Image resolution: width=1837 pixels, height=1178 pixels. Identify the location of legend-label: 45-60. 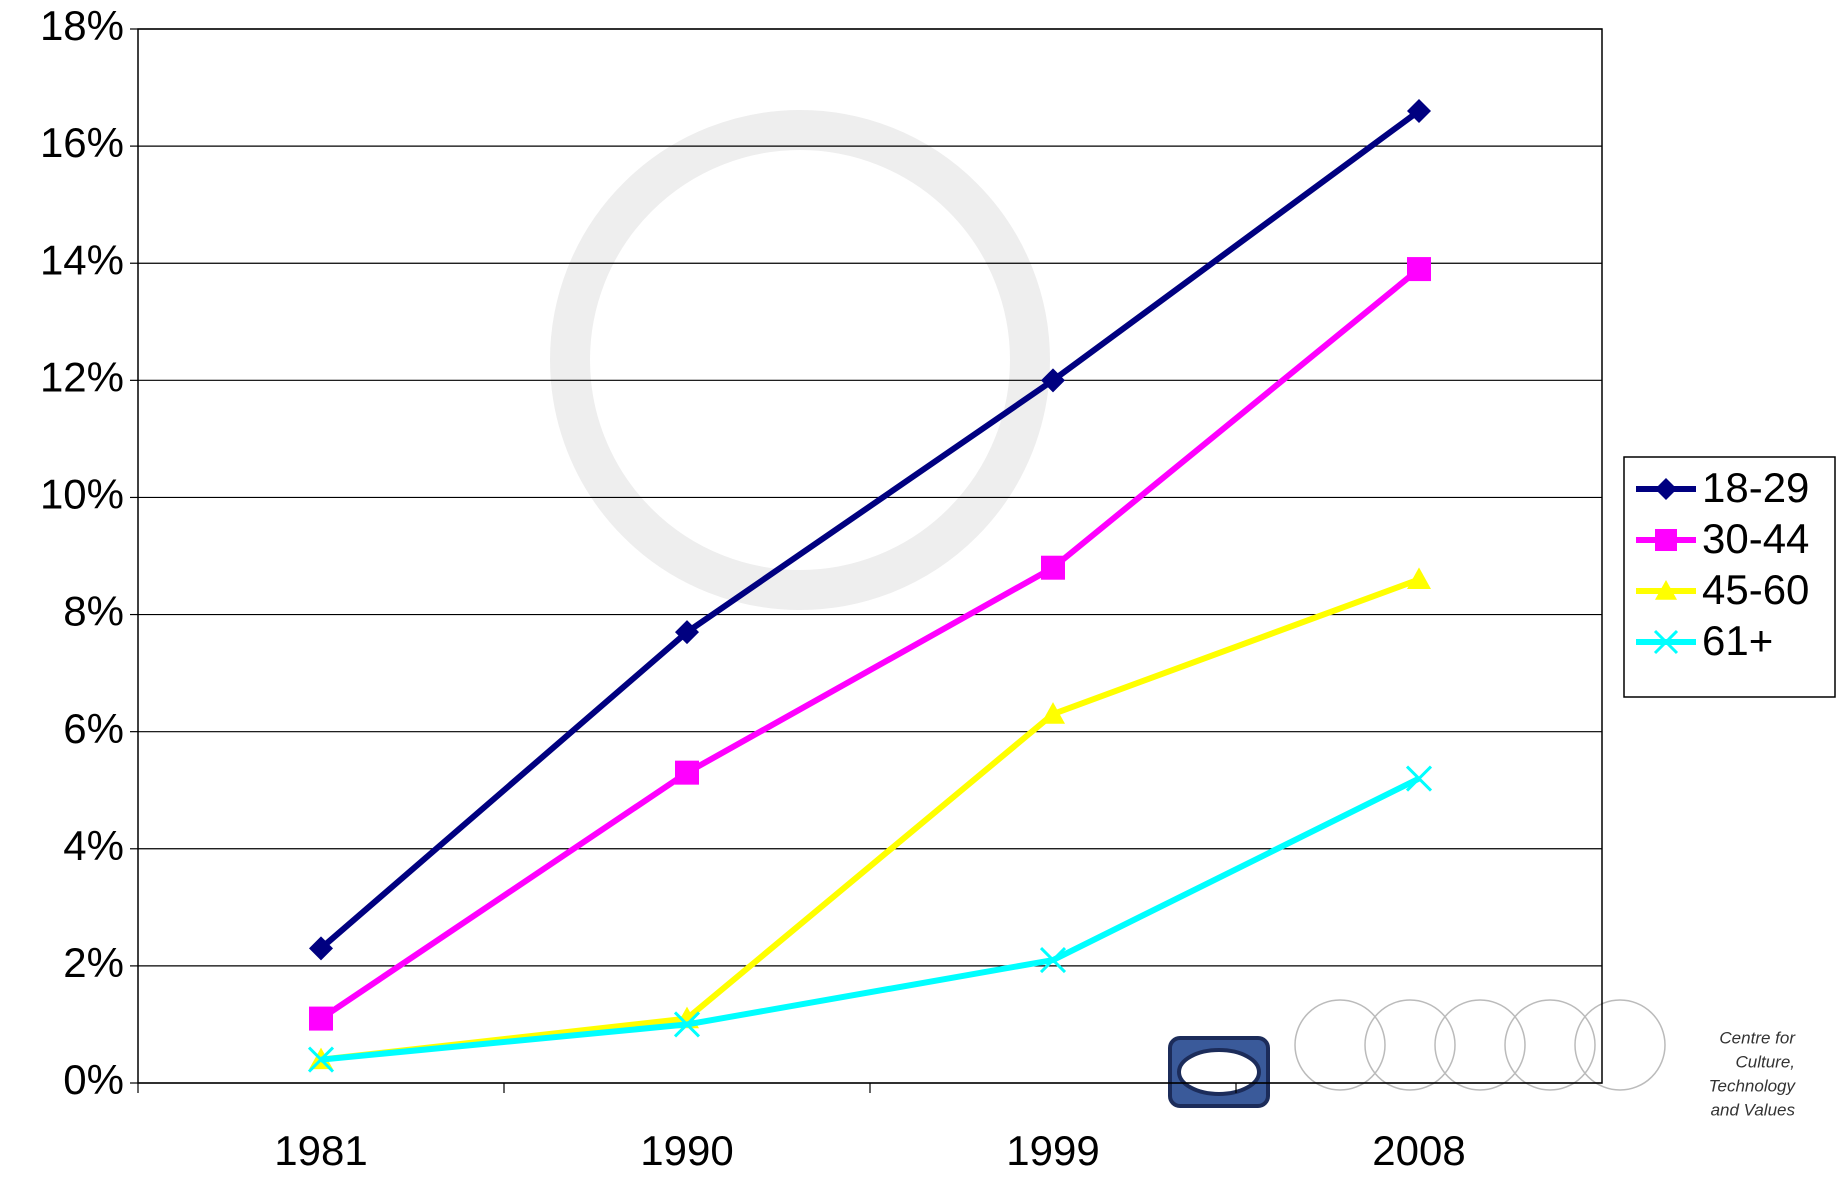
(1755, 589).